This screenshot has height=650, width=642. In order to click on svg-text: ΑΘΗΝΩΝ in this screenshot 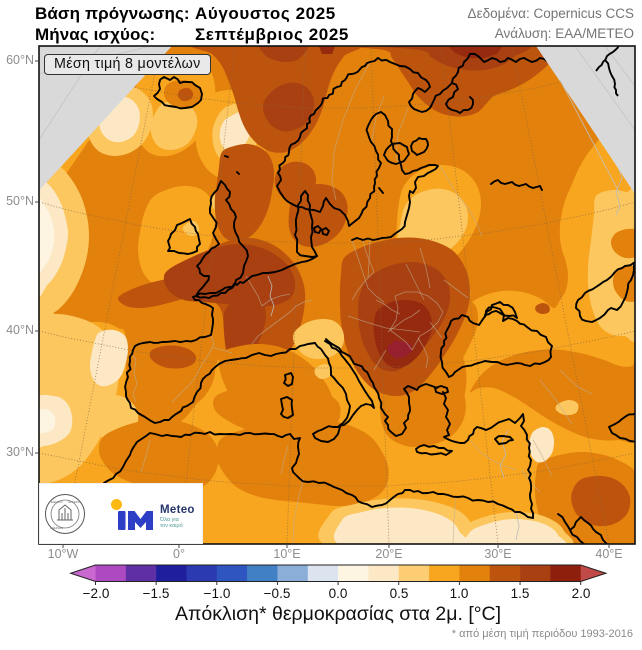, I will do `click(56, 528)`.